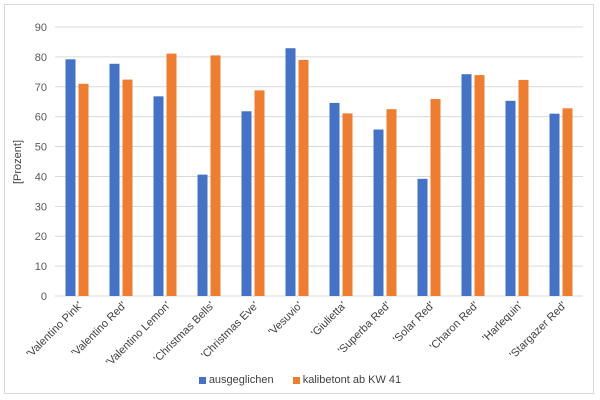  I want to click on y-axis-ticks: 0 10 20 30 40 50 60 70 80 90, so click(41, 162).